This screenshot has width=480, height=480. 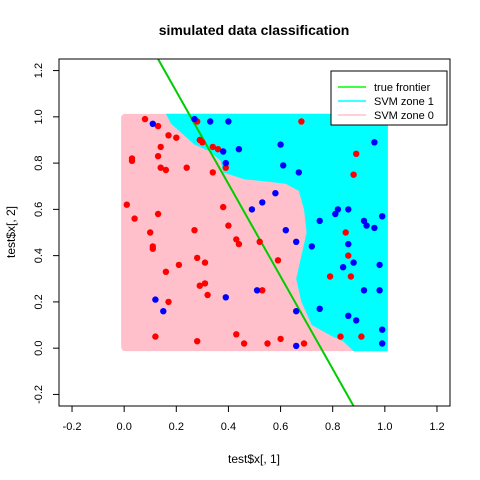 What do you see at coordinates (404, 116) in the screenshot?
I see `legend-label-svm-zone-0: SVM zone 0` at bounding box center [404, 116].